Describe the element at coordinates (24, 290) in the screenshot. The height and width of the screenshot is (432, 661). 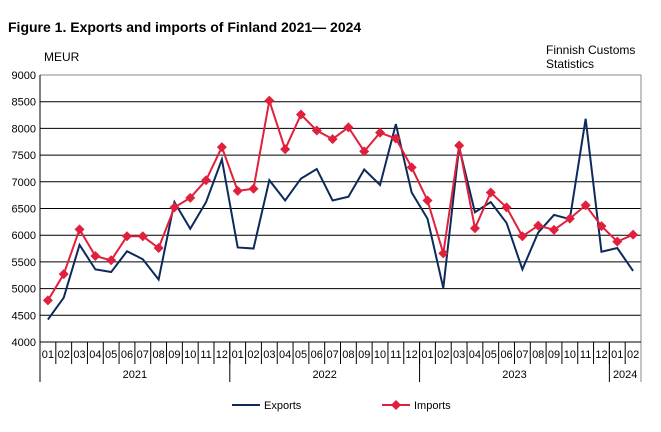
I see `y-tick-label: 5000` at that location.